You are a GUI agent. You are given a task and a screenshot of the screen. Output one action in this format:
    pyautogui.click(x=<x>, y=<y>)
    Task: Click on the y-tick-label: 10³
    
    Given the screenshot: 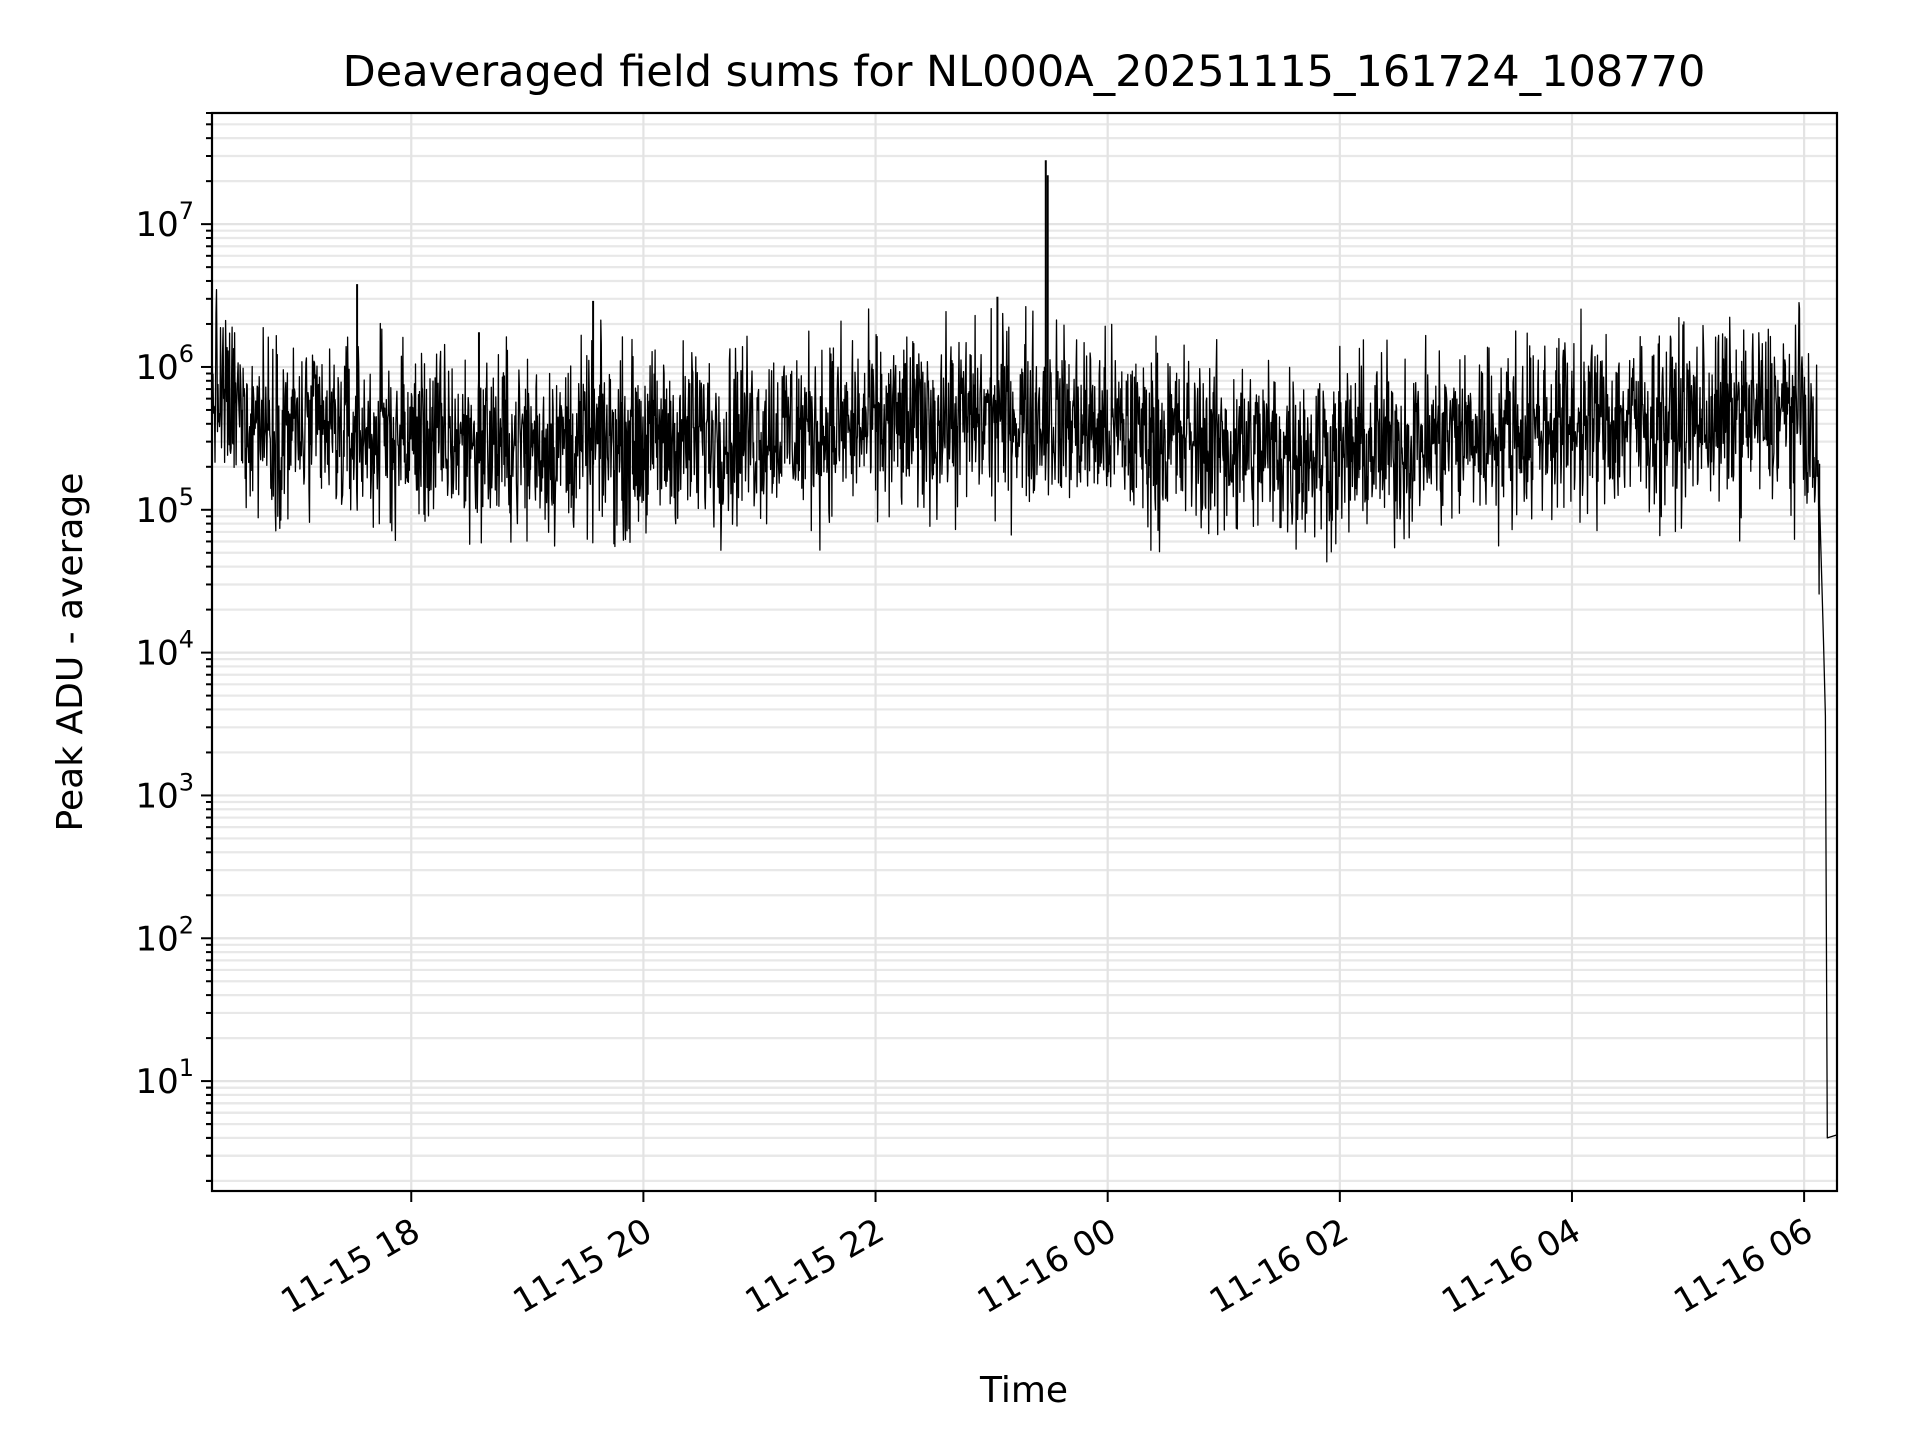 What is the action you would take?
    pyautogui.click(x=164, y=792)
    